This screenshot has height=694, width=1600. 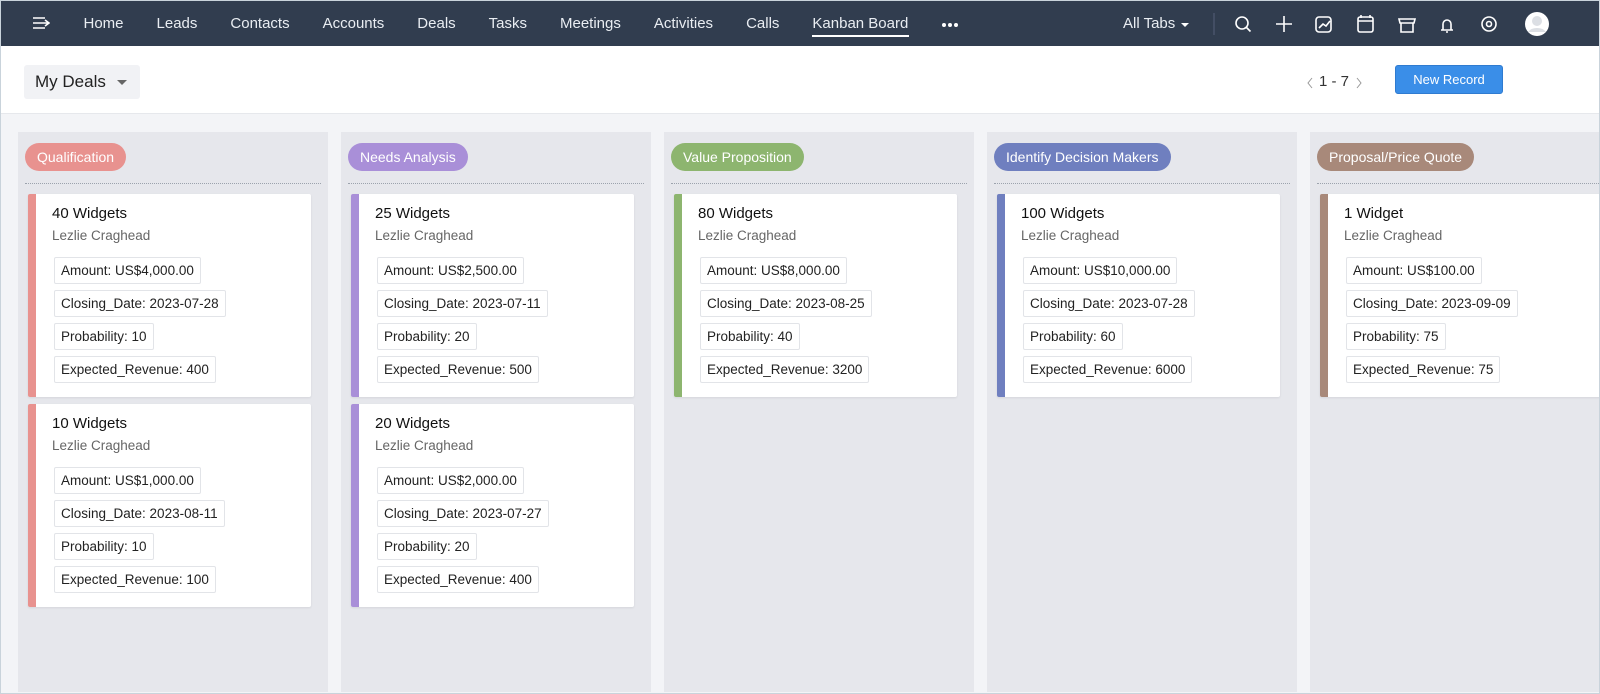 I want to click on deal-field: Expected_Revenue: 75, so click(x=1423, y=369).